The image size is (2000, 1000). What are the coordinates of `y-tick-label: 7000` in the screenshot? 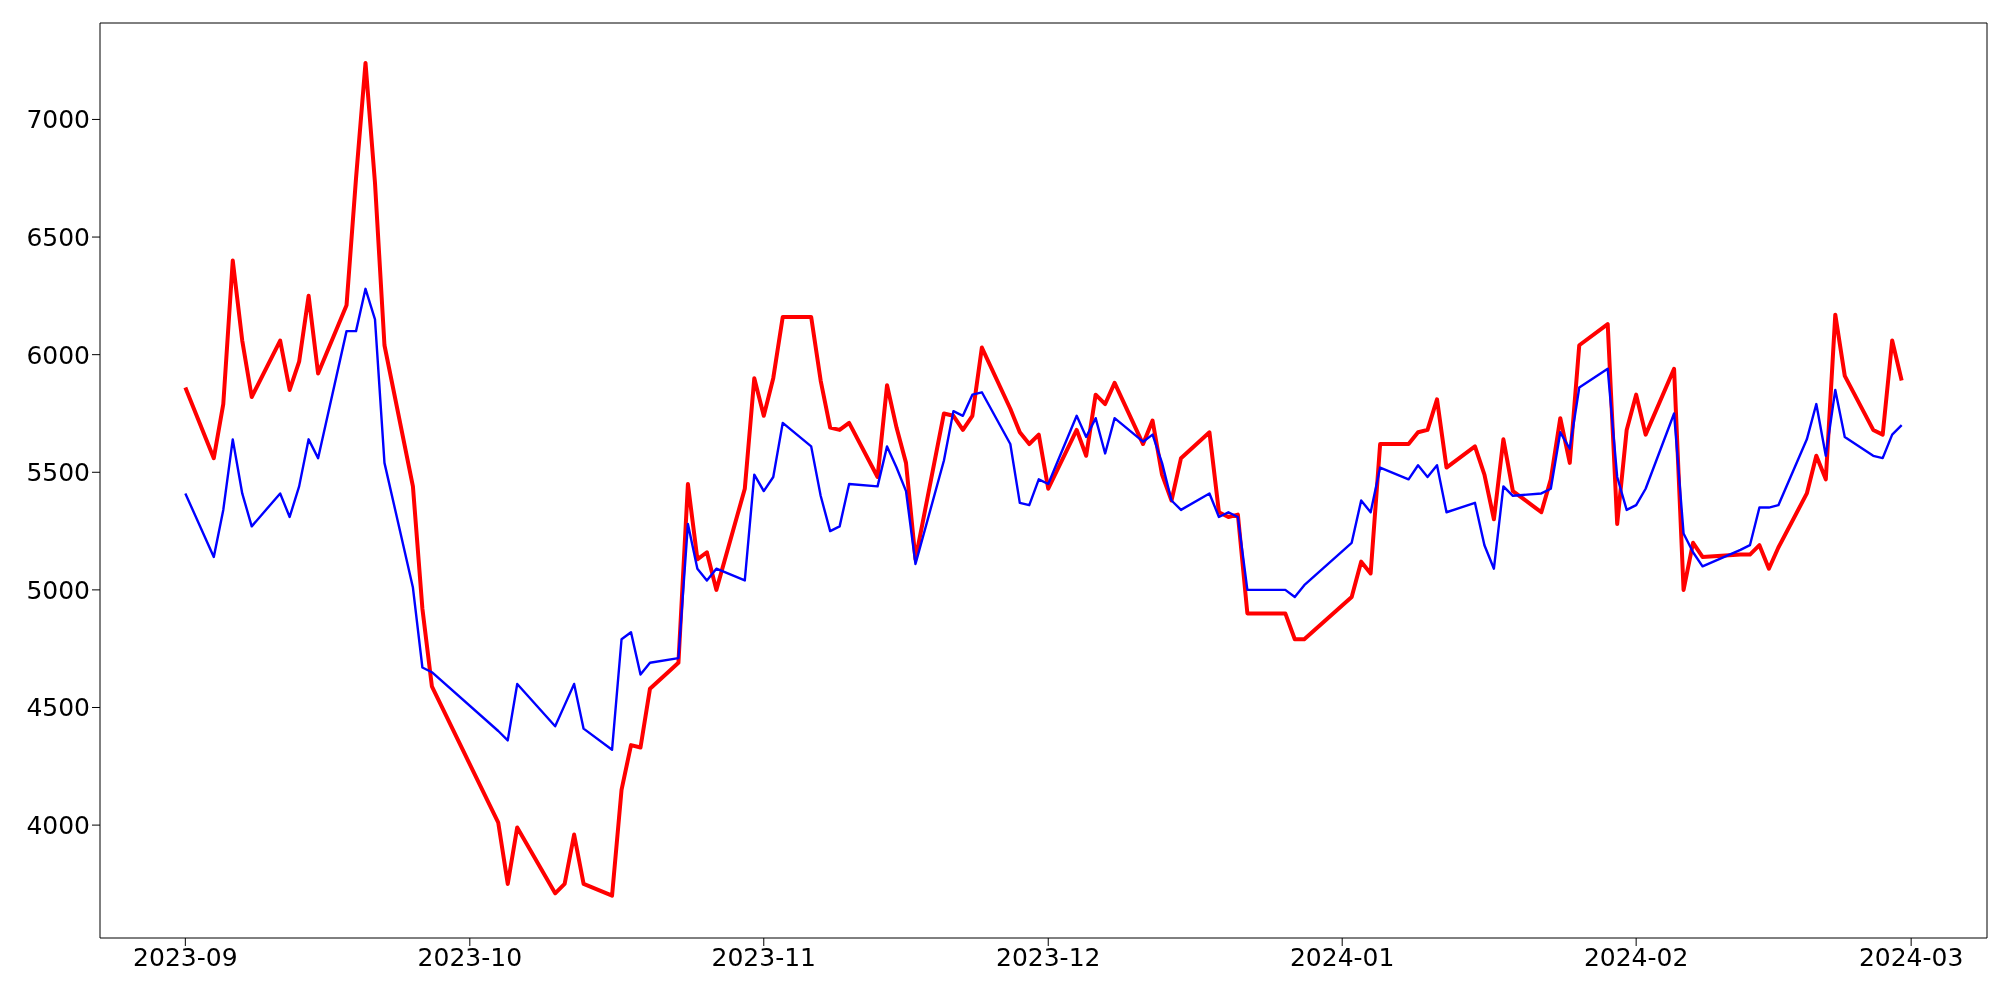 It's located at (58, 120).